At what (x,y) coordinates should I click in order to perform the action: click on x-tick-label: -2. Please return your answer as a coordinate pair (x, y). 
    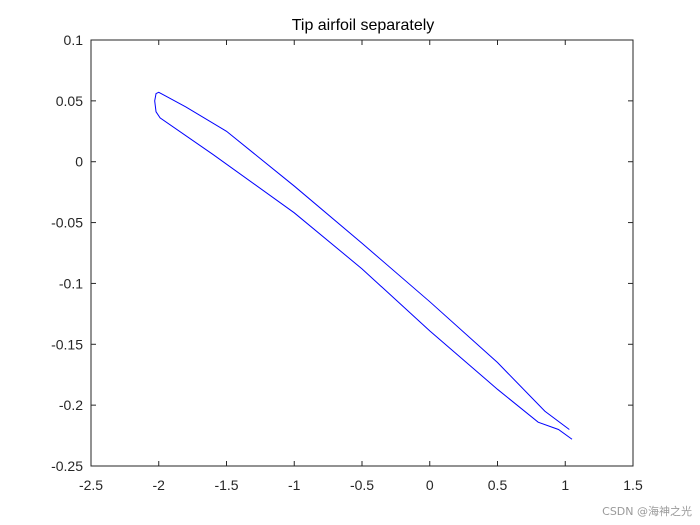
    Looking at the image, I should click on (159, 485).